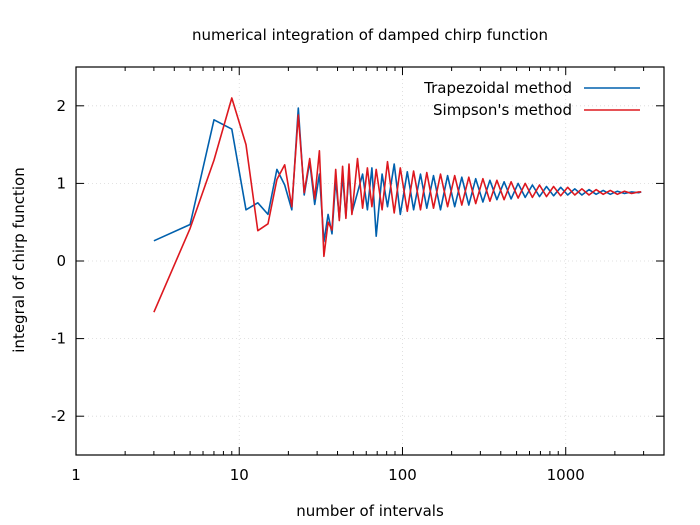  What do you see at coordinates (61, 106) in the screenshot?
I see `y-tick-label: 2` at bounding box center [61, 106].